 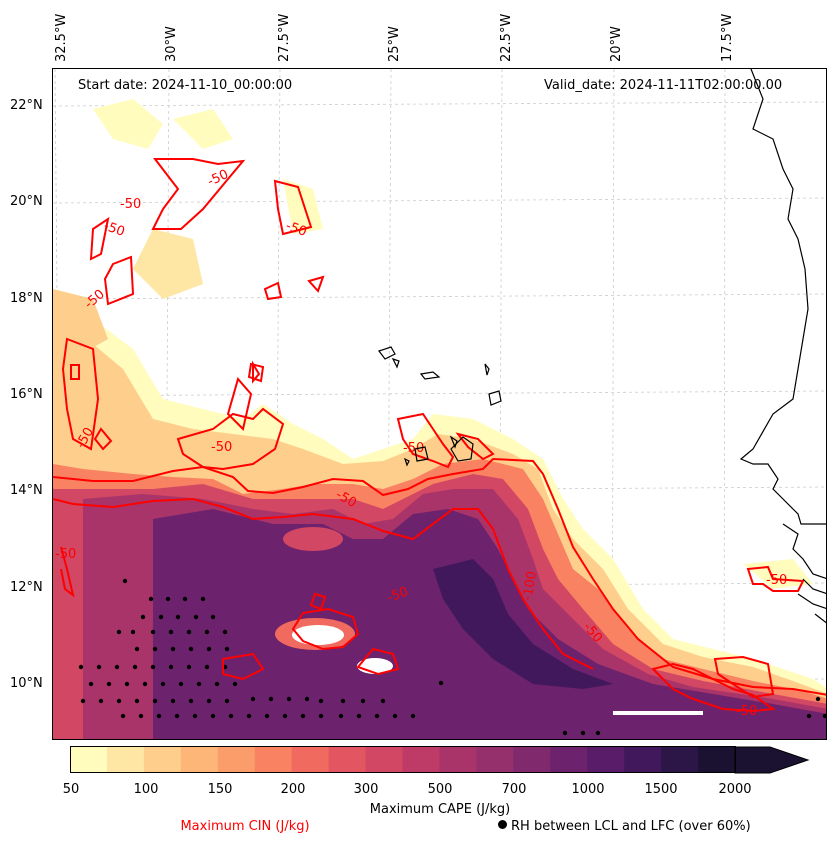 I want to click on colorbar-tick-700: 700, so click(x=514, y=789).